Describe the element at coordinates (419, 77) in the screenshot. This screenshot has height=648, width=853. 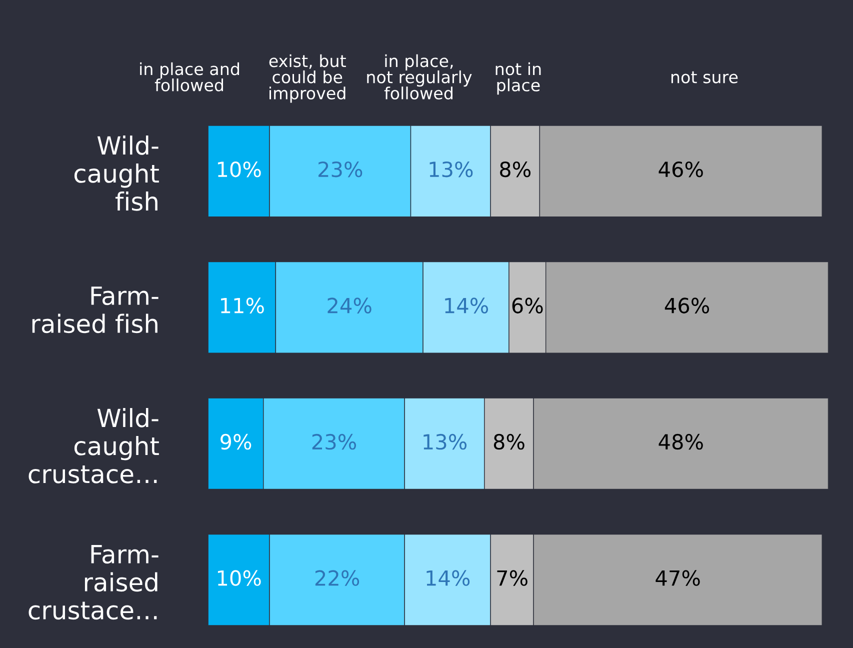
I see `series-label: in place, not regularly followed` at that location.